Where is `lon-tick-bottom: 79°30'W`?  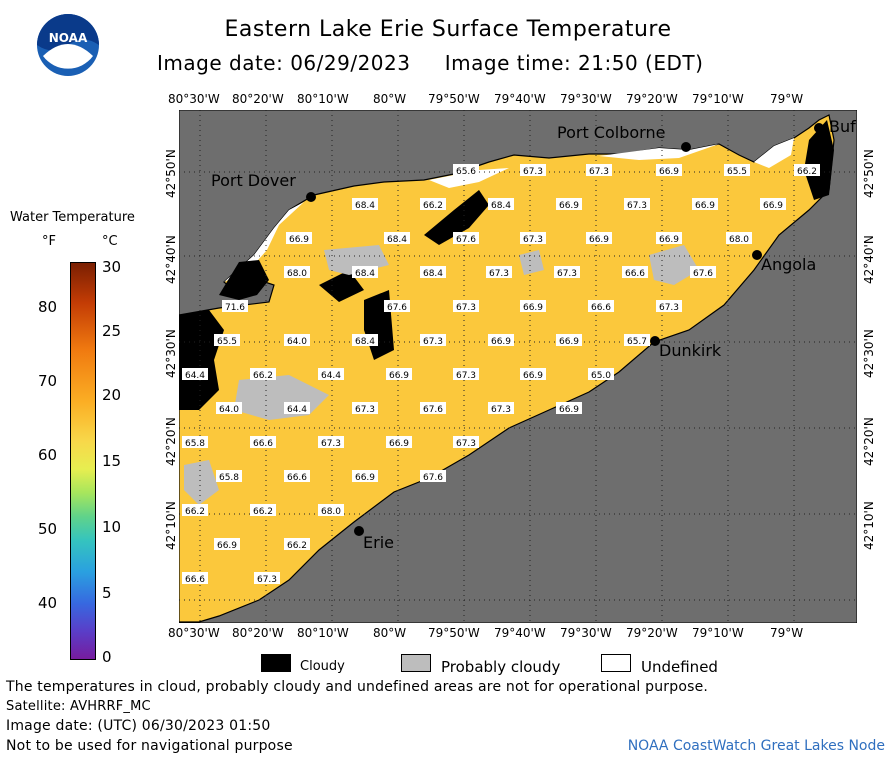
lon-tick-bottom: 79°30'W is located at coordinates (586, 633).